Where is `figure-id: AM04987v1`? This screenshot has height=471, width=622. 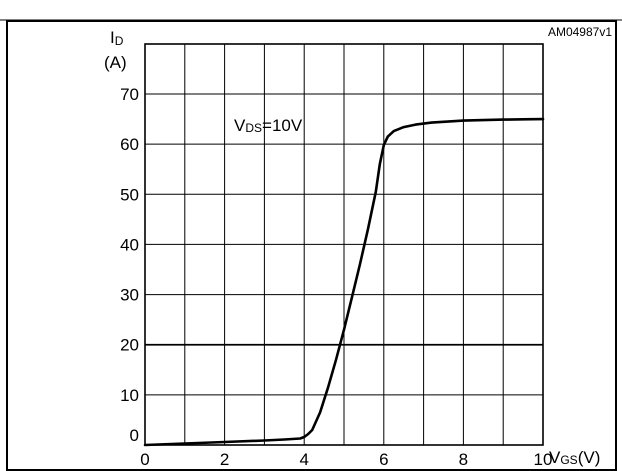 figure-id: AM04987v1 is located at coordinates (580, 32).